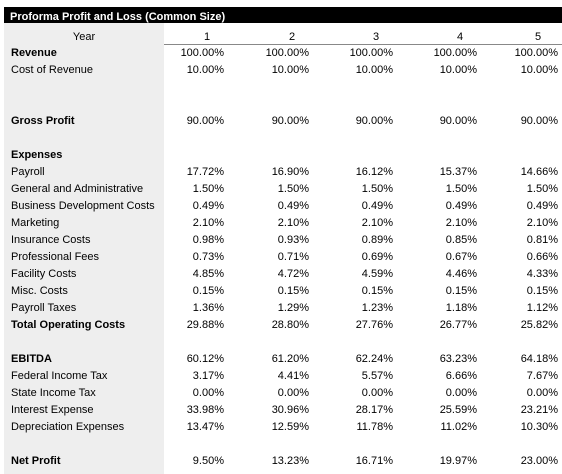  I want to click on value-cell-year-4: 19.97%, so click(458, 461).